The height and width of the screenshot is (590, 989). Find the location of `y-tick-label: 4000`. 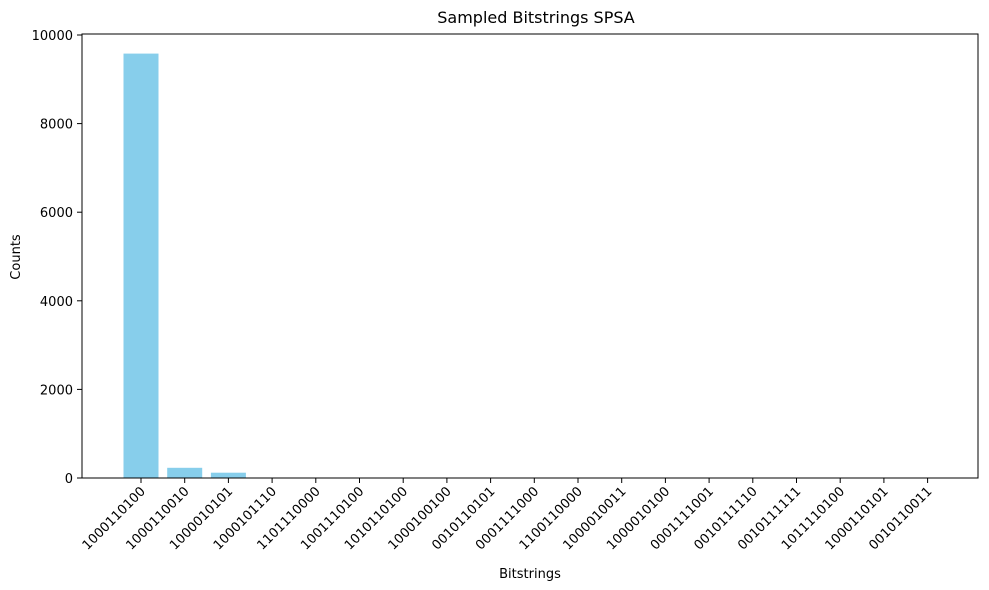

y-tick-label: 4000 is located at coordinates (56, 302).